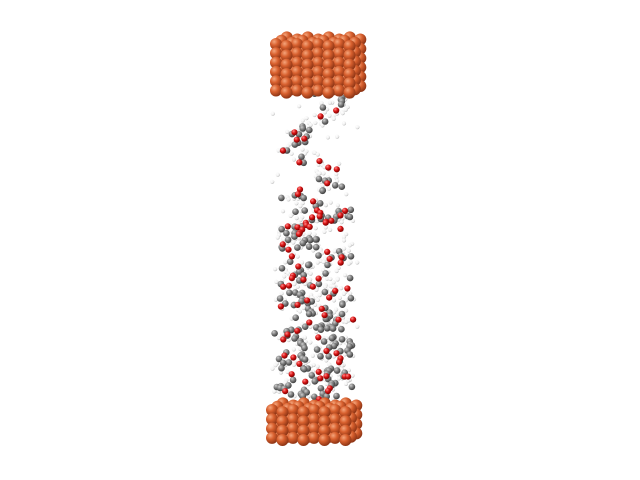  I want to click on bottom-copper-electrode, so click(314, 421).